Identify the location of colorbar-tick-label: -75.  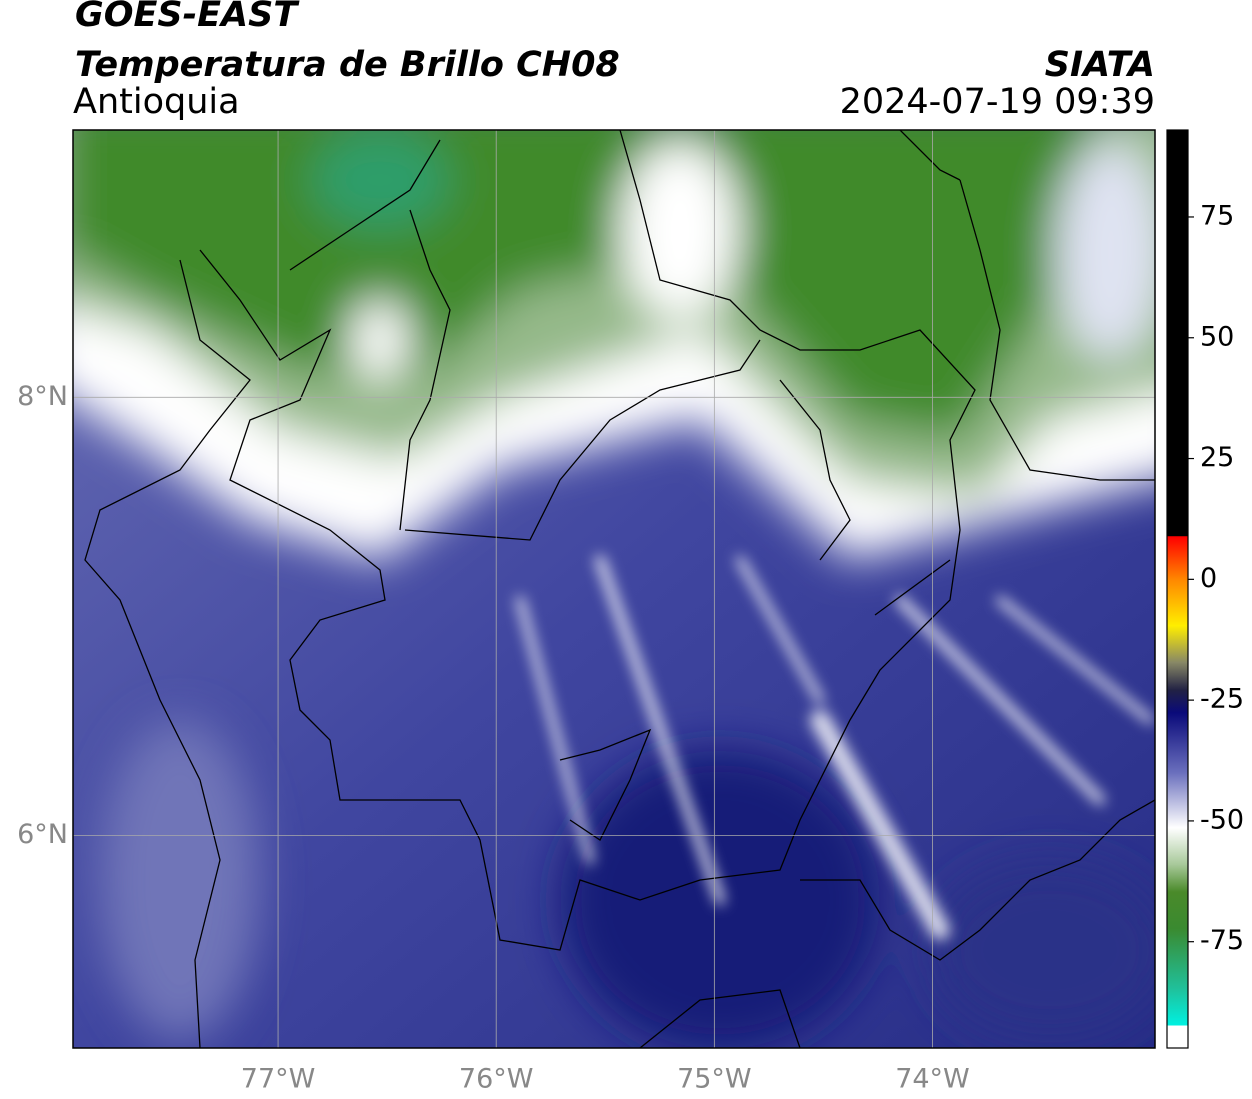
(1222, 940).